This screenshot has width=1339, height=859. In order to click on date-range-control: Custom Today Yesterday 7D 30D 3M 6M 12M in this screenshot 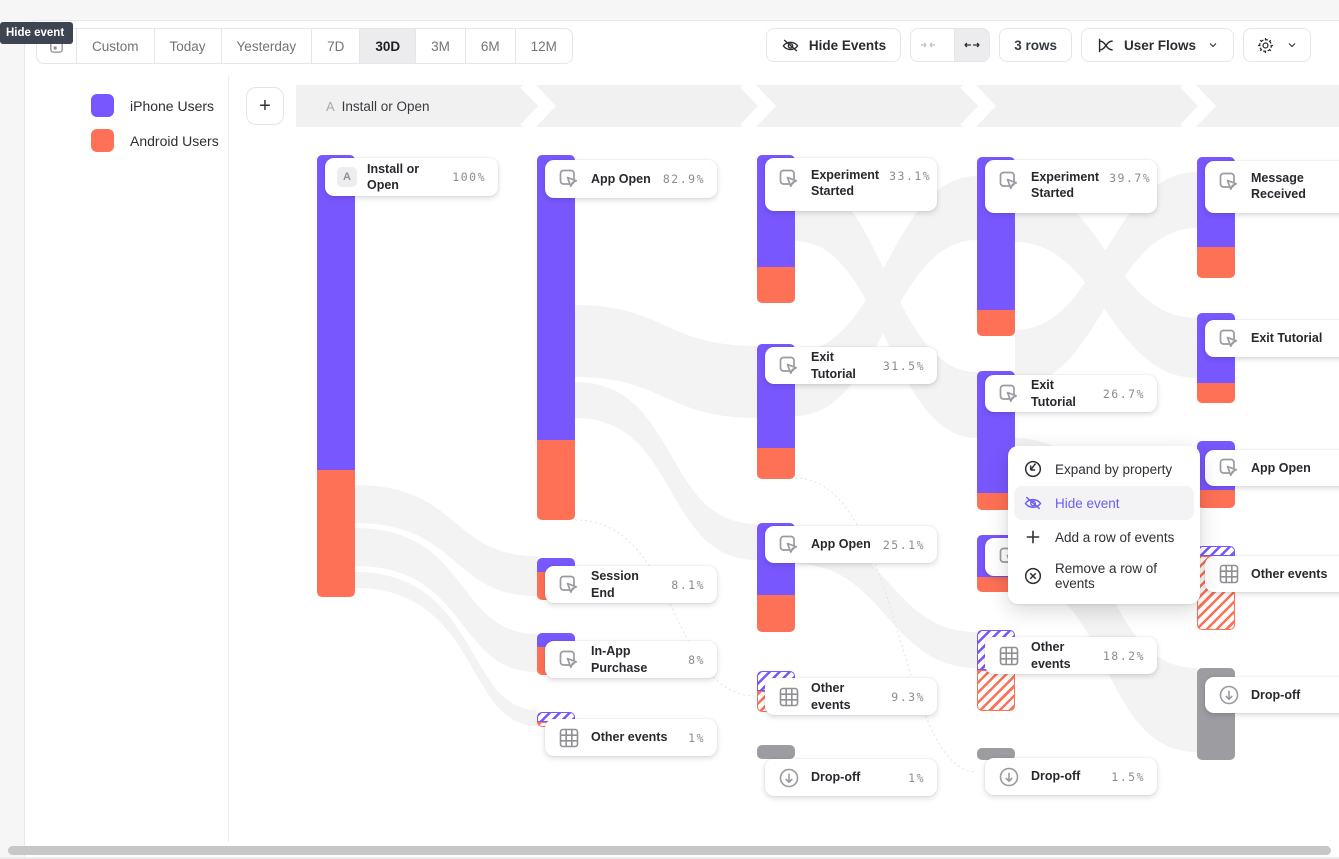, I will do `click(304, 46)`.